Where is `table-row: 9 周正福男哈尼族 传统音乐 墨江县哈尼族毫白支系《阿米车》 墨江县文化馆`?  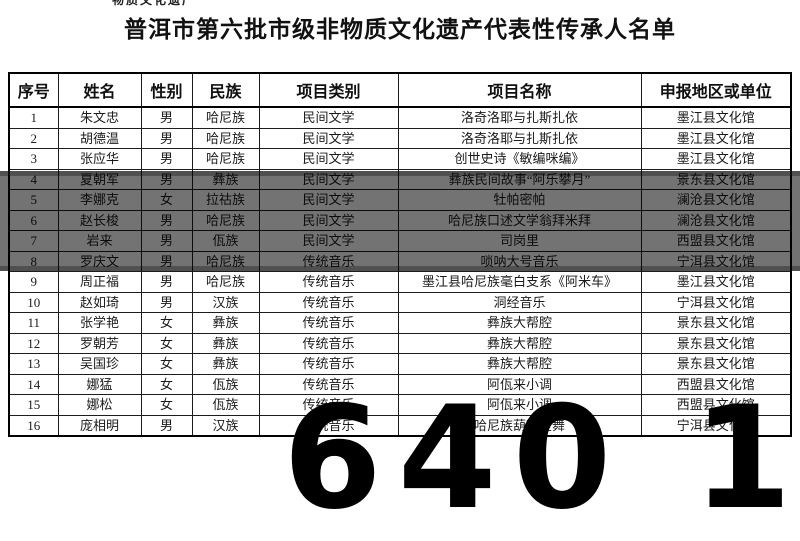
table-row: 9 周正福男哈尼族 传统音乐 墨江县哈尼族毫白支系《阿米车》 墨江县文化馆 is located at coordinates (400, 282).